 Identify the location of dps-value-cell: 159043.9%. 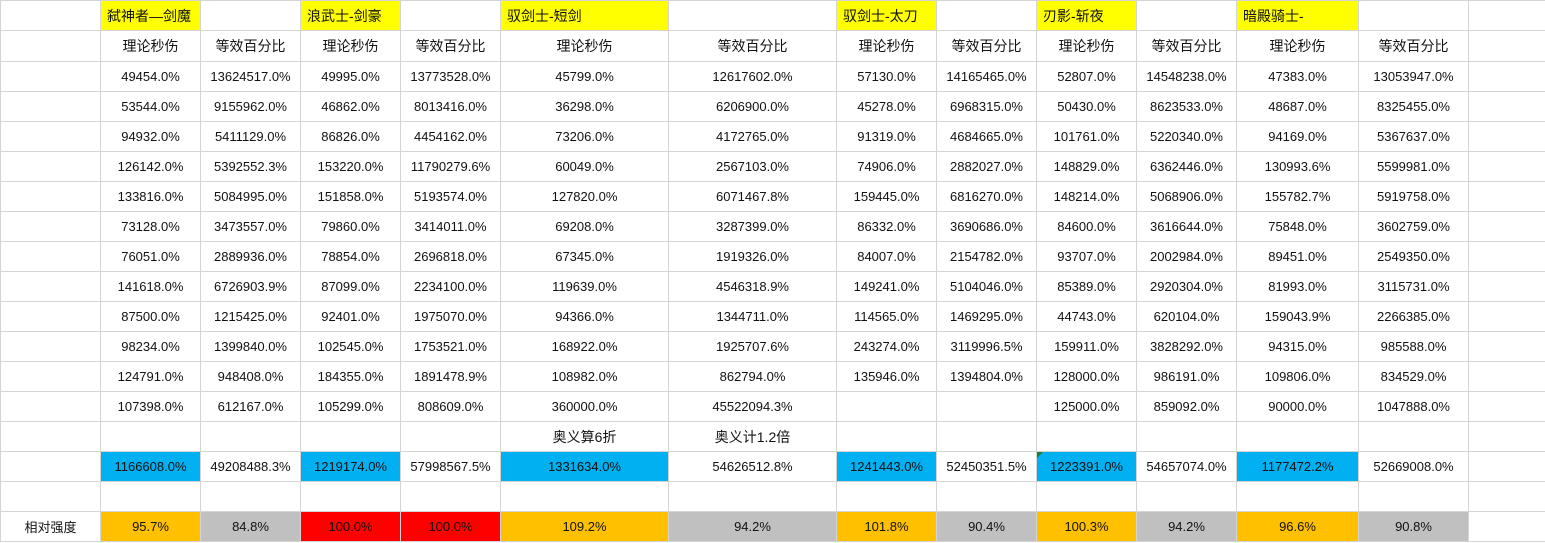
(1297, 316).